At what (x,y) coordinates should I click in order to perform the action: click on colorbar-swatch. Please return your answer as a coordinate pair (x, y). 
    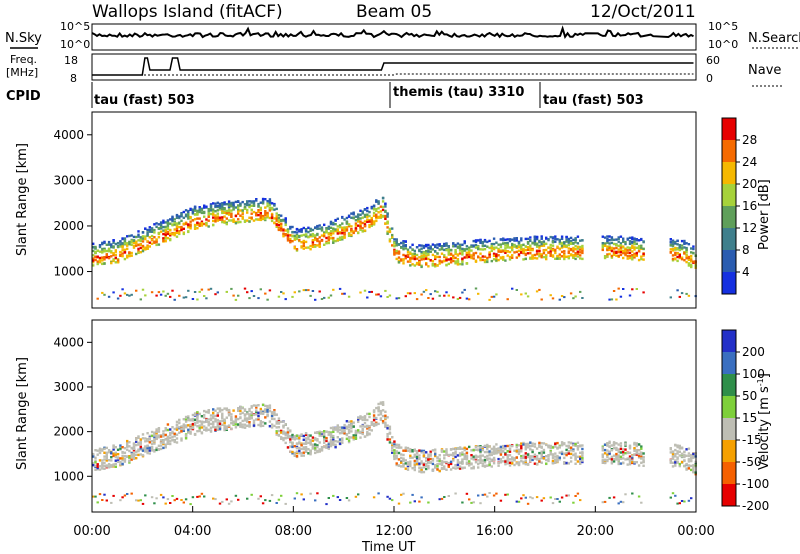
    Looking at the image, I should click on (729, 151).